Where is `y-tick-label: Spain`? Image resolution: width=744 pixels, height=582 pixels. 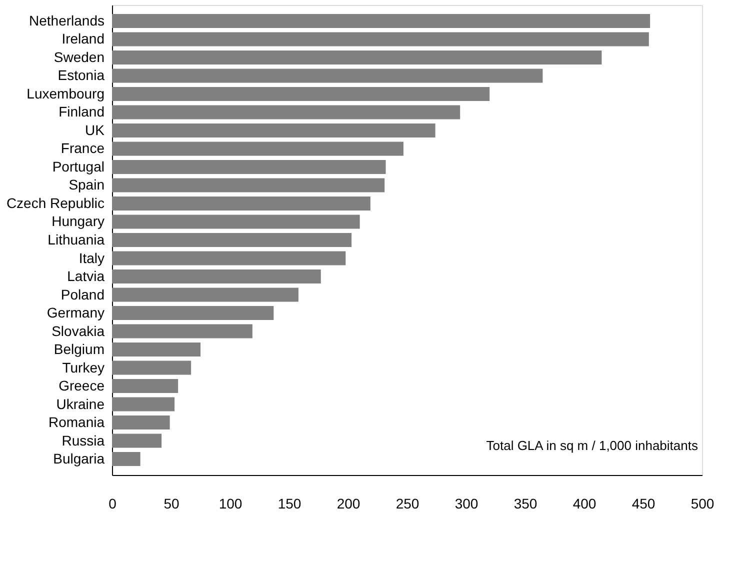 y-tick-label: Spain is located at coordinates (86, 184).